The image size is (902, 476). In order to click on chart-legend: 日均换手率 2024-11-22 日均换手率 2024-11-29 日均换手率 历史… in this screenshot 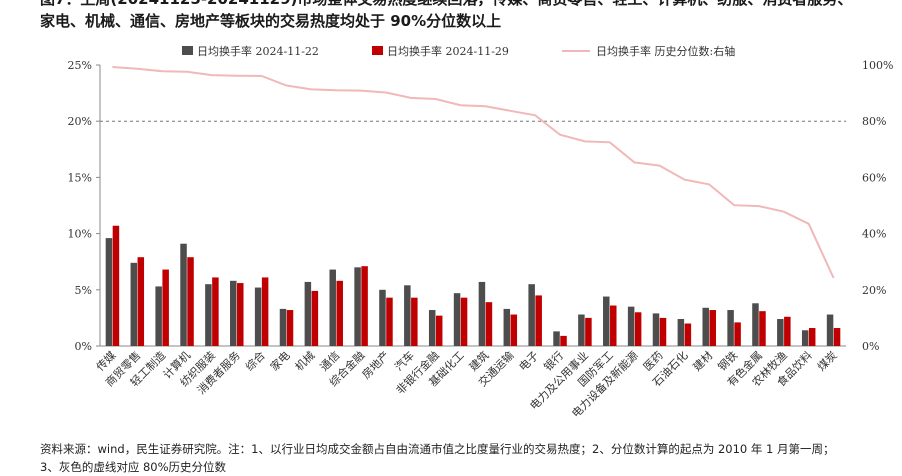, I will do `click(458, 51)`.